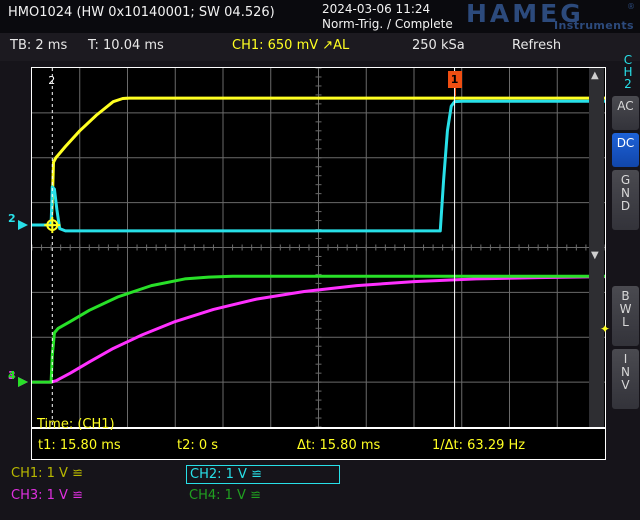 Image resolution: width=640 pixels, height=520 pixels. Describe the element at coordinates (628, 60) in the screenshot. I see `side-menu-title-char: C` at that location.